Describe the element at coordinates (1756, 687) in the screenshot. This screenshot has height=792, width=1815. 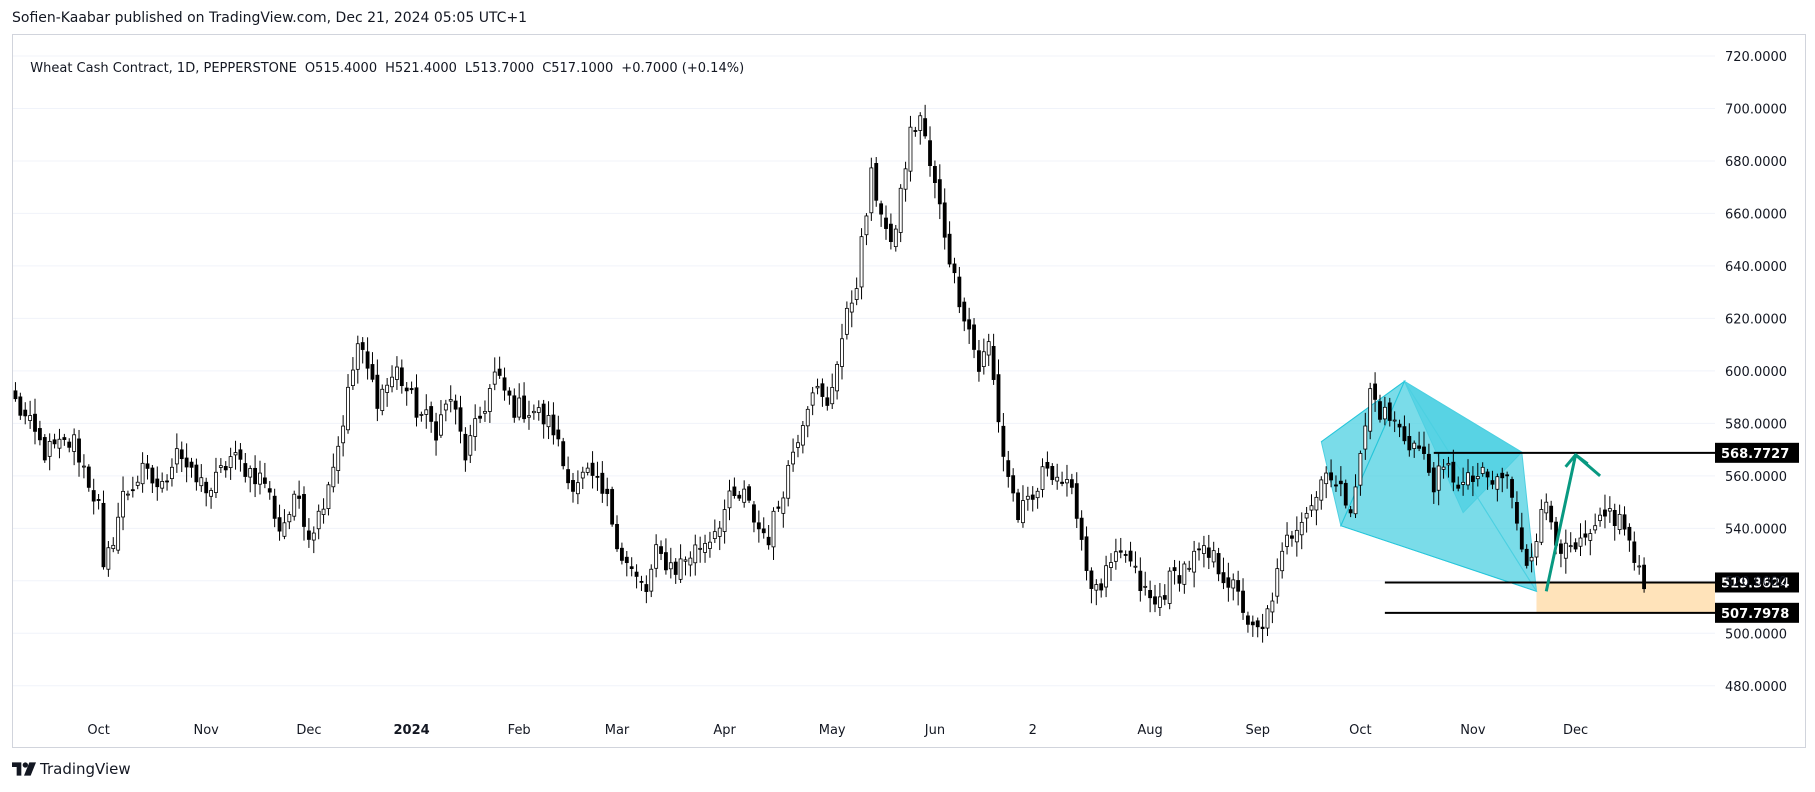
I see `y-tick-label: 480.0000` at that location.